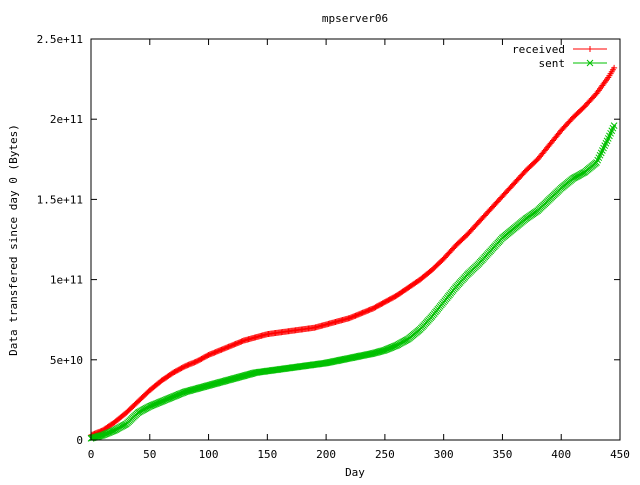 The image size is (640, 485). I want to click on x-axis-label: Day, so click(355, 472).